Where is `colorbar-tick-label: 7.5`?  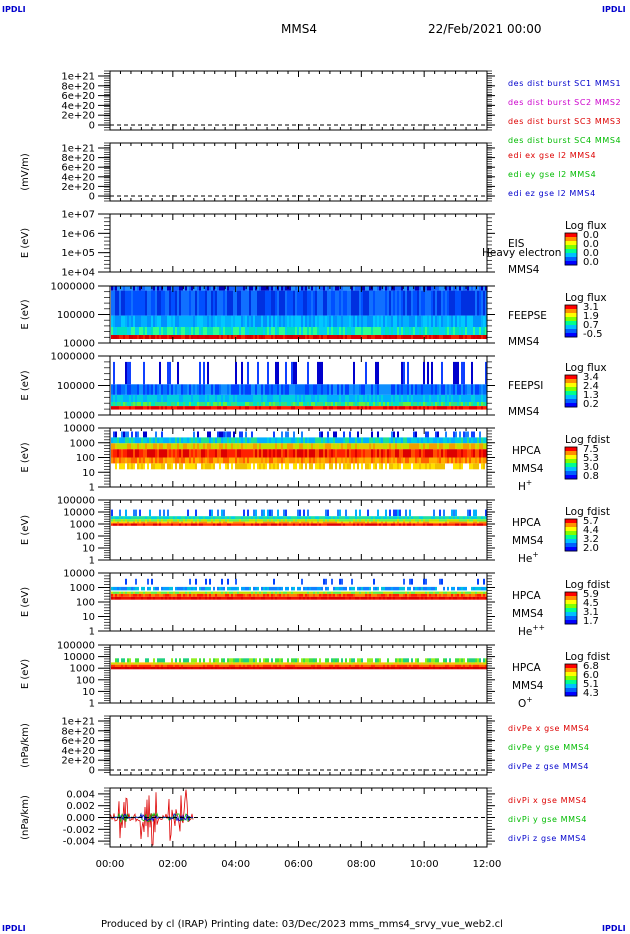
colorbar-tick-label: 7.5 is located at coordinates (591, 449).